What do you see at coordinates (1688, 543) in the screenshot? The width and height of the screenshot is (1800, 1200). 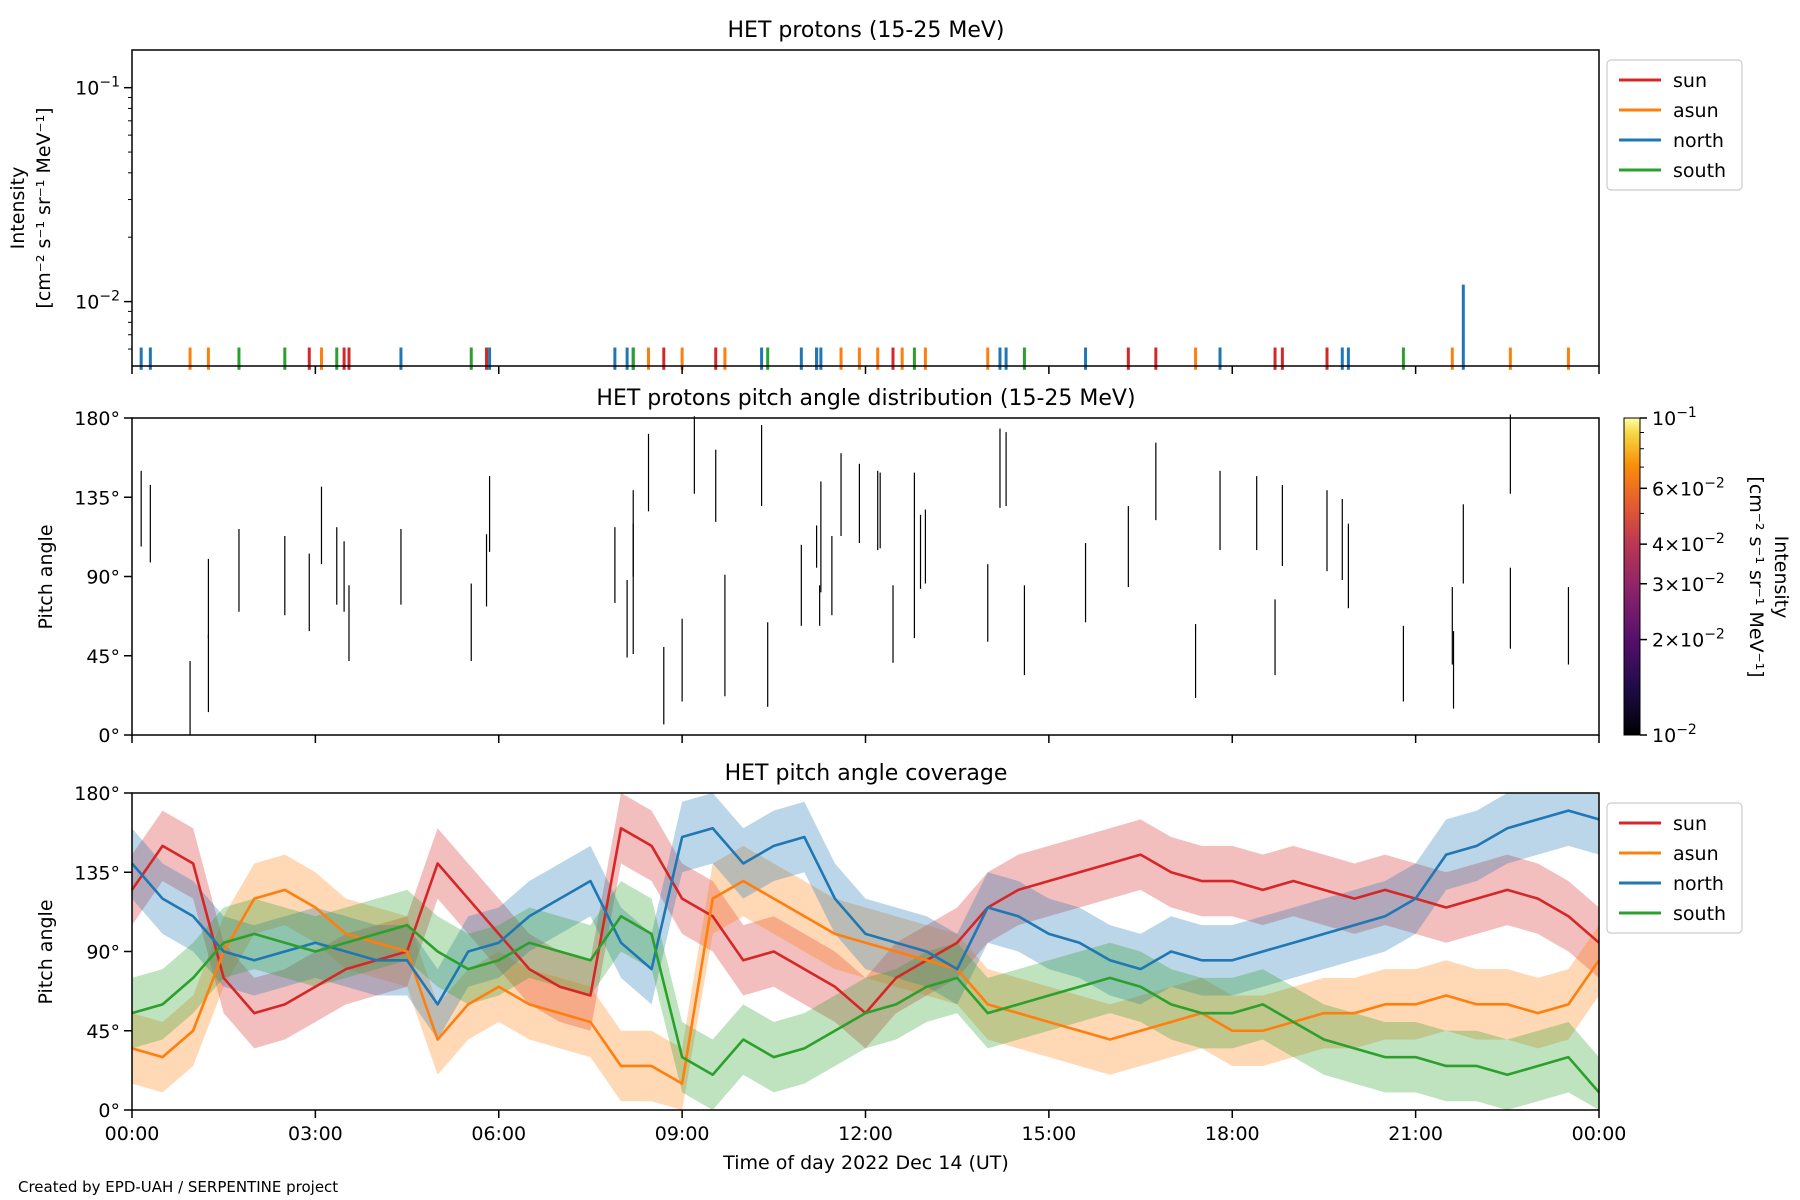 I see `colorbar-tick-label: 4×10⁻²` at bounding box center [1688, 543].